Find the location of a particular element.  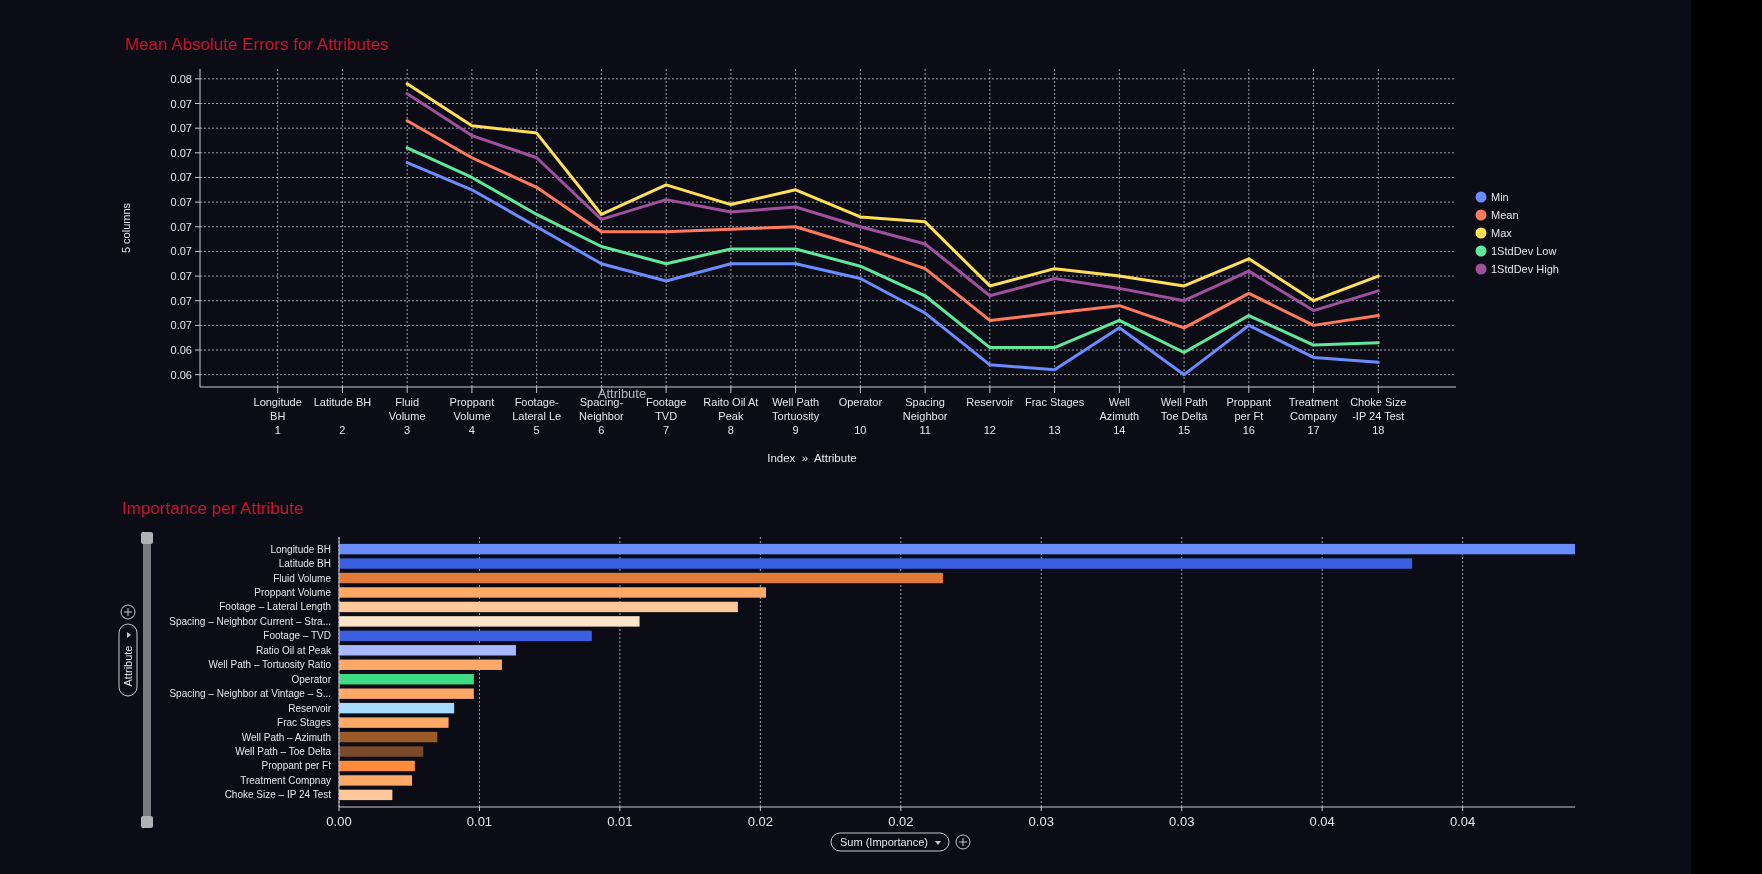

x-tick-label: Well Path Toe Delta 15 is located at coordinates (1184, 416).